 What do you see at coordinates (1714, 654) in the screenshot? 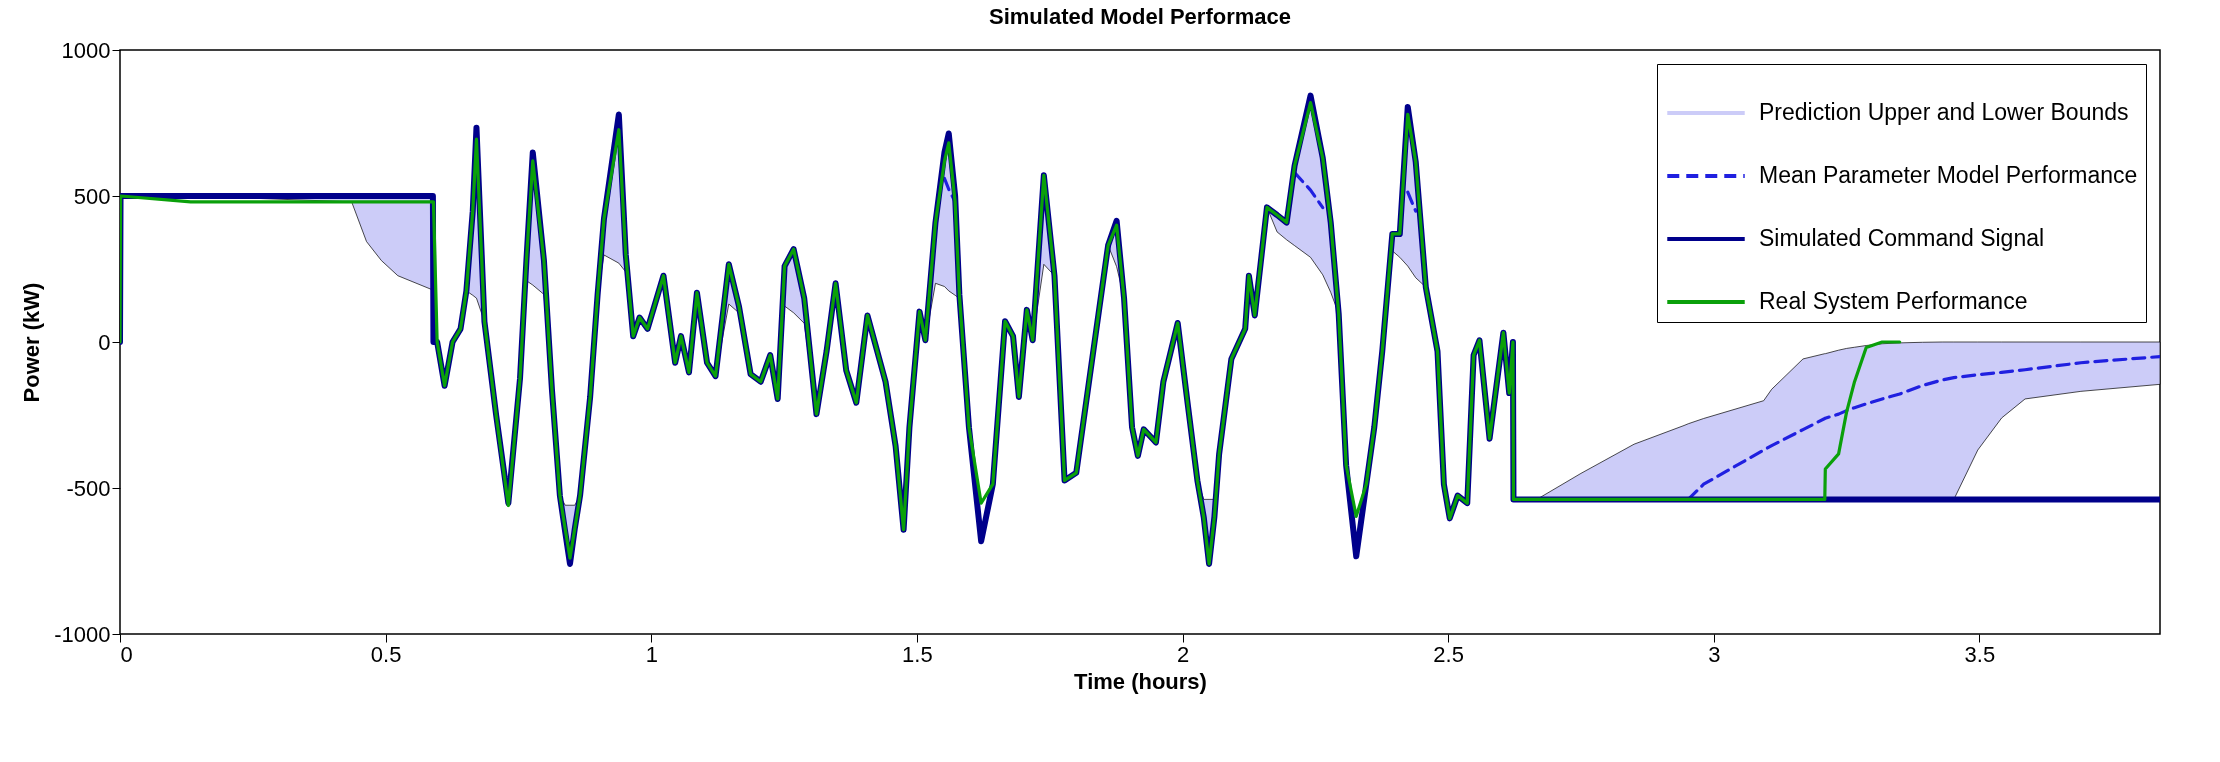
I see `x-tick-label: 3` at bounding box center [1714, 654].